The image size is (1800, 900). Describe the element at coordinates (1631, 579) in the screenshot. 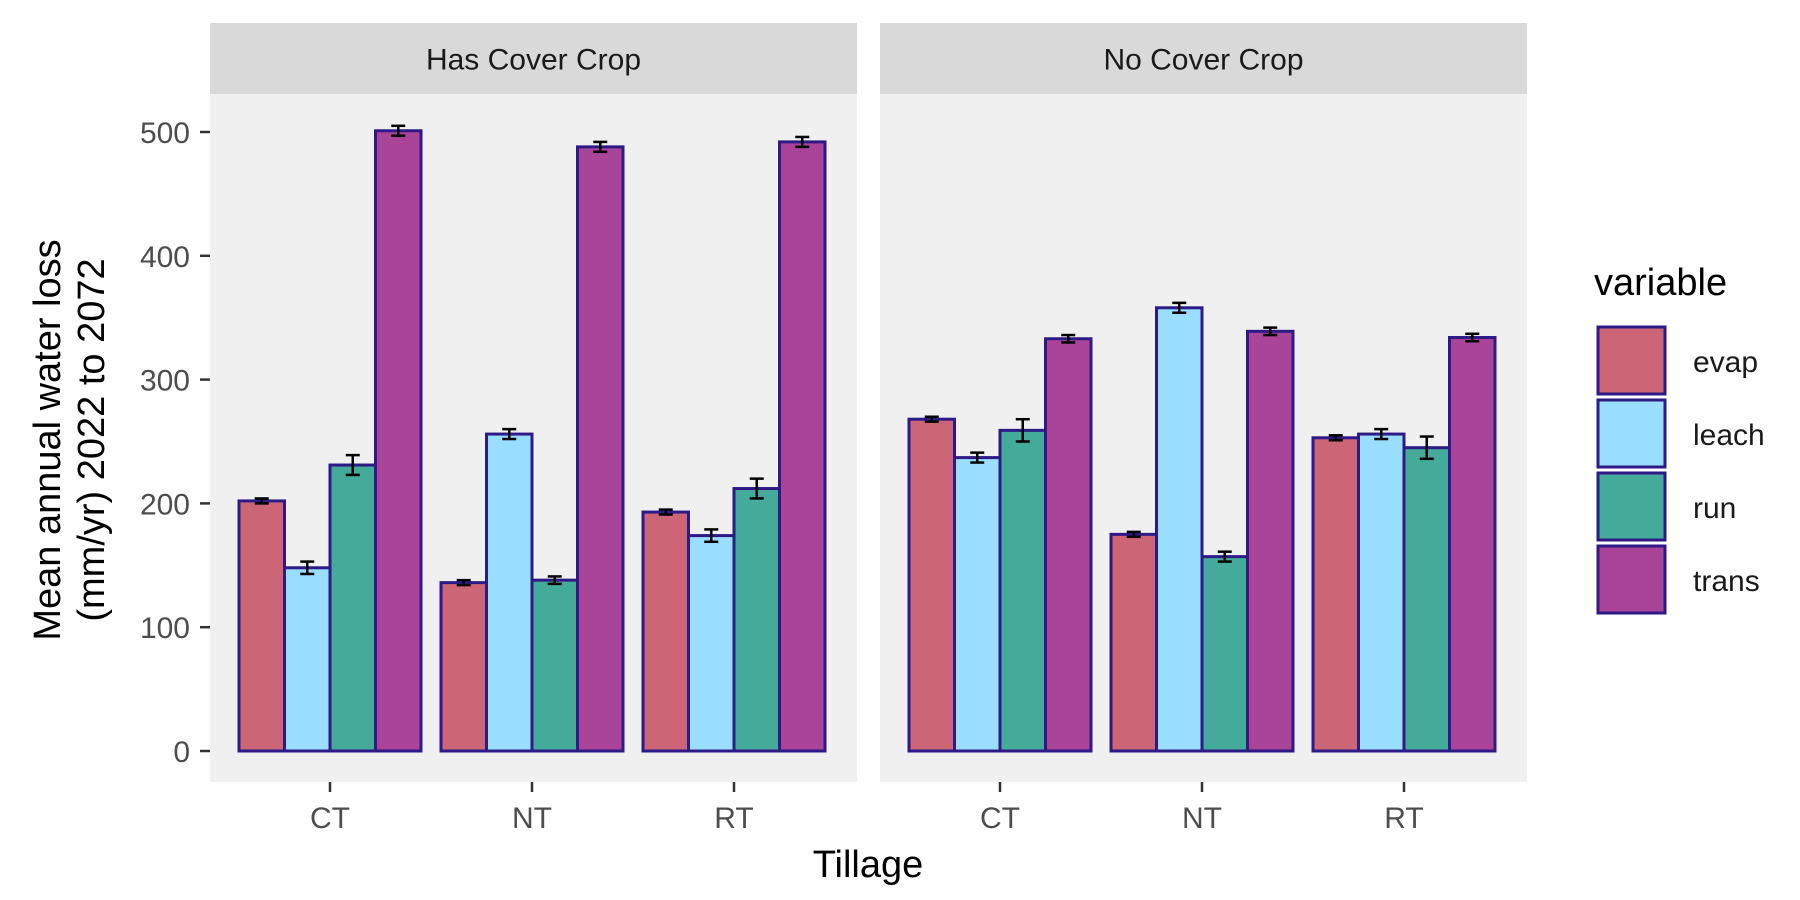

I see `legend-swatch-trans` at that location.